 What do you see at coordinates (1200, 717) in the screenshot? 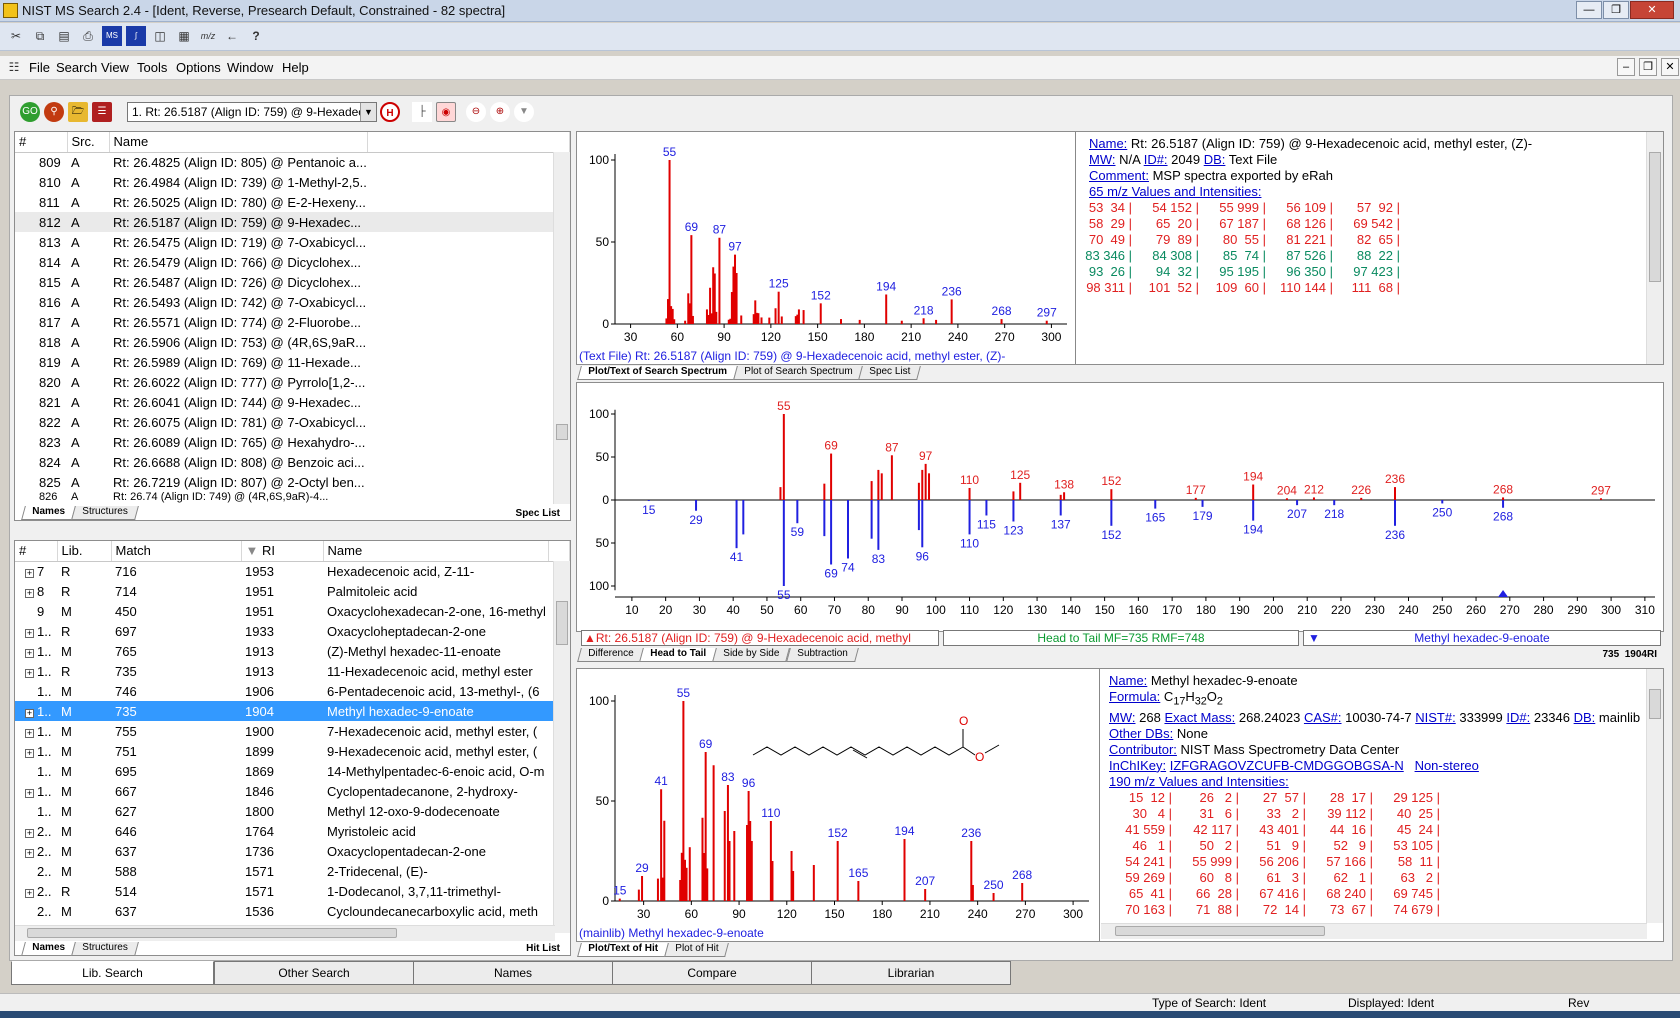
I see `exact-mass-link: Exact Mass:` at bounding box center [1200, 717].